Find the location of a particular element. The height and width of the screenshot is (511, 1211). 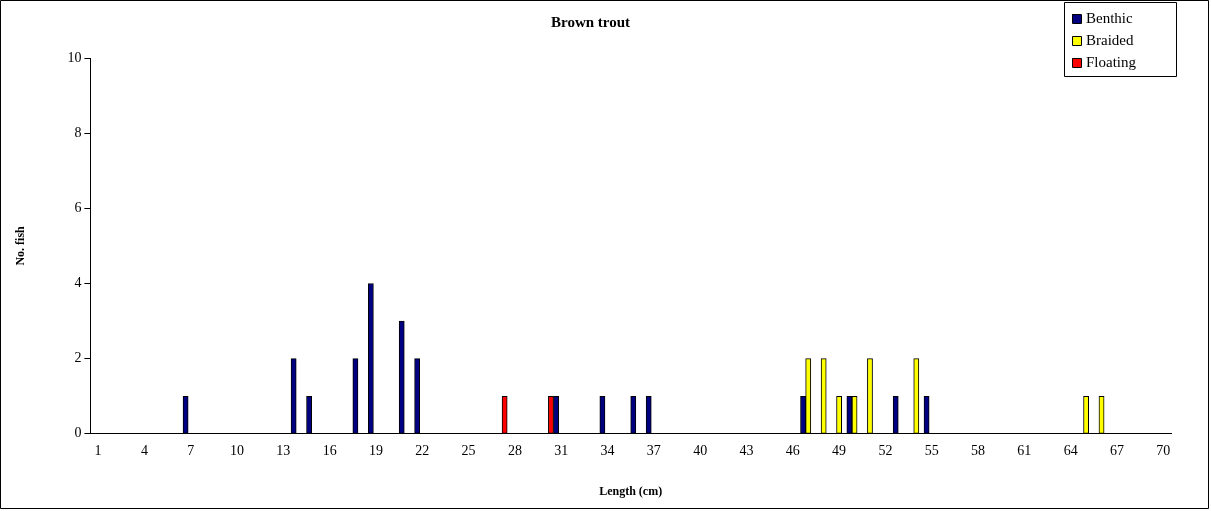

x-tick-label: 34 is located at coordinates (607, 450).